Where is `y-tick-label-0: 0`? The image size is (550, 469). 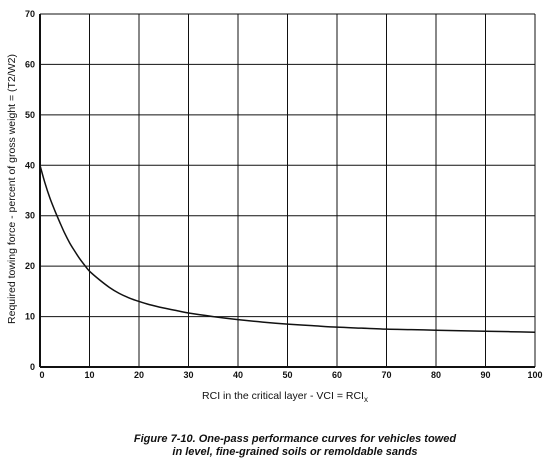 y-tick-label-0: 0 is located at coordinates (32, 367).